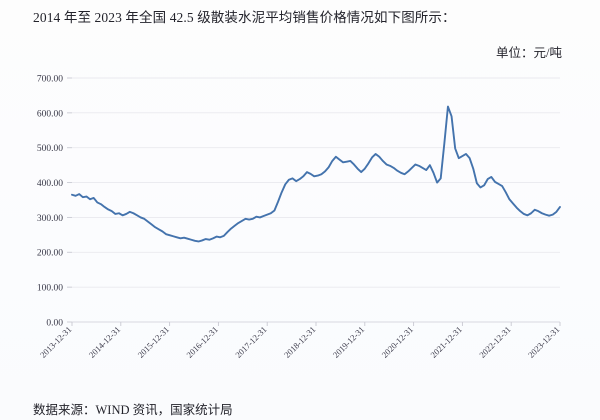  I want to click on y-axis-tick-label: 600.00, so click(50, 114).